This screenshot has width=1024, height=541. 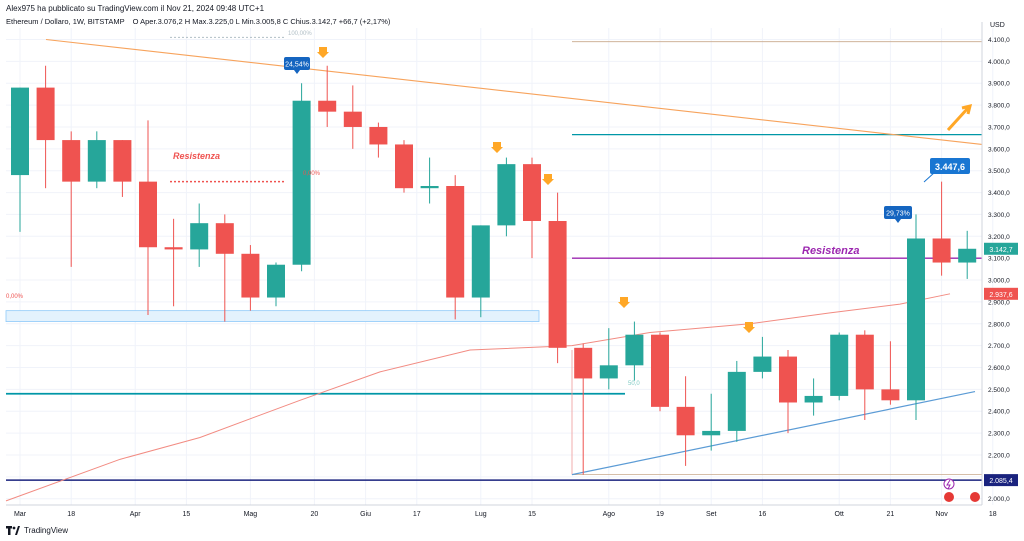 I want to click on price-tag-ma: 2.937,6, so click(x=1000, y=295).